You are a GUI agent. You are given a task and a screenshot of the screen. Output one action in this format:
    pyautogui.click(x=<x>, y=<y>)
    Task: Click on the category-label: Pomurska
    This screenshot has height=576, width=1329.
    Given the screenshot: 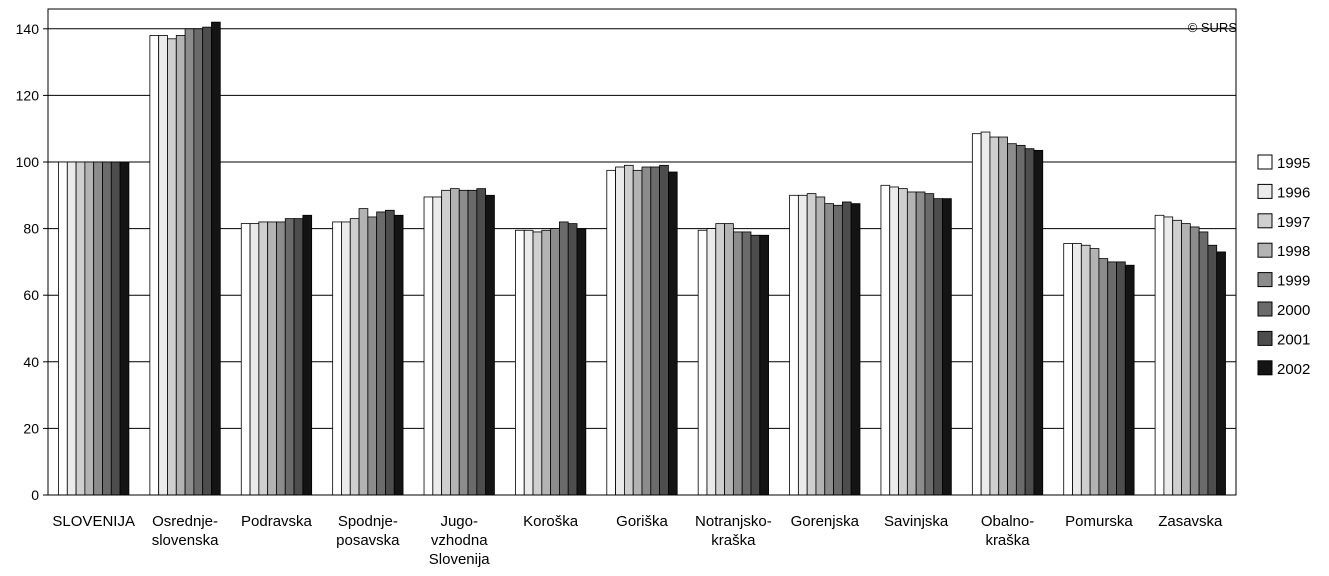 What is the action you would take?
    pyautogui.click(x=1099, y=521)
    